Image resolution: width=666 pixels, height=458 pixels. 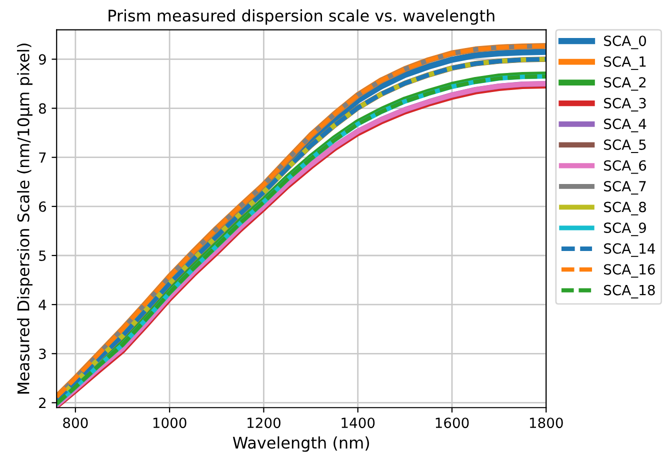 What do you see at coordinates (42, 403) in the screenshot?
I see `y-tick-label: 2` at bounding box center [42, 403].